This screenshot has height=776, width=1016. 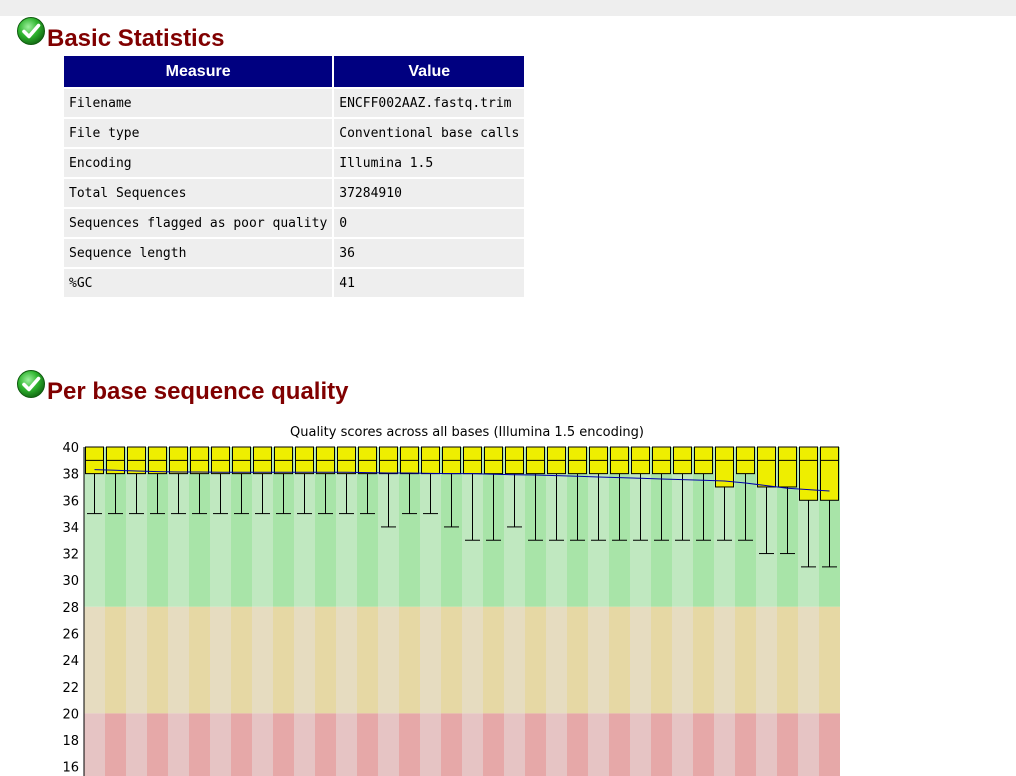 What do you see at coordinates (462, 480) in the screenshot?
I see `mean-line` at bounding box center [462, 480].